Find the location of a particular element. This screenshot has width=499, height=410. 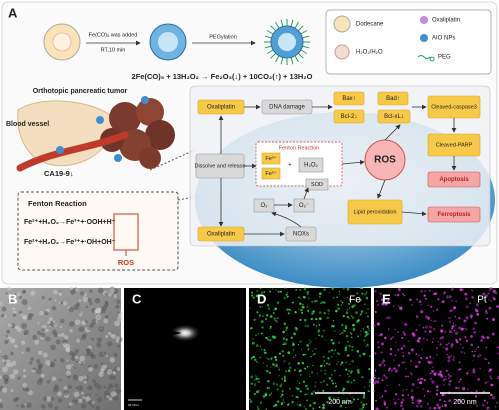

fe-map is located at coordinates (310, 348).